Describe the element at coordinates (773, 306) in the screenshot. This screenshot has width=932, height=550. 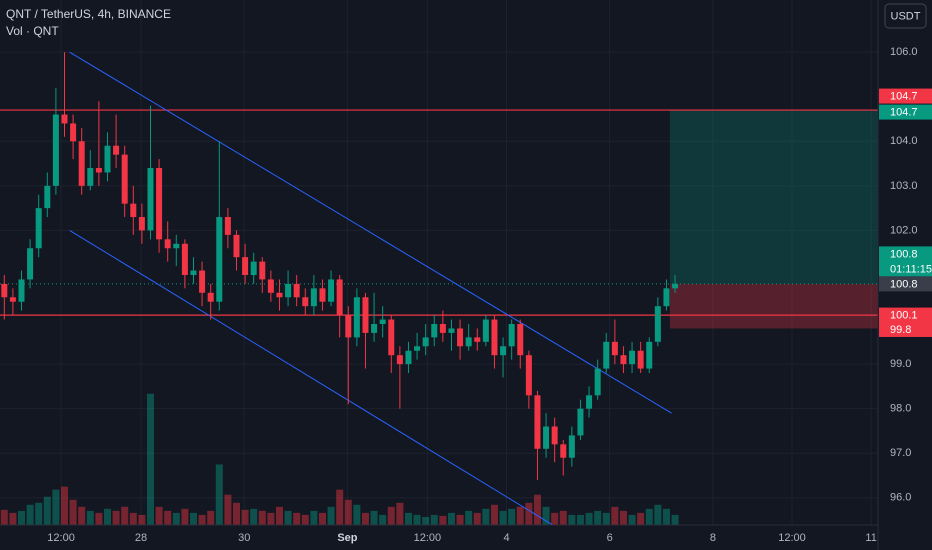
I see `stop-zone` at that location.